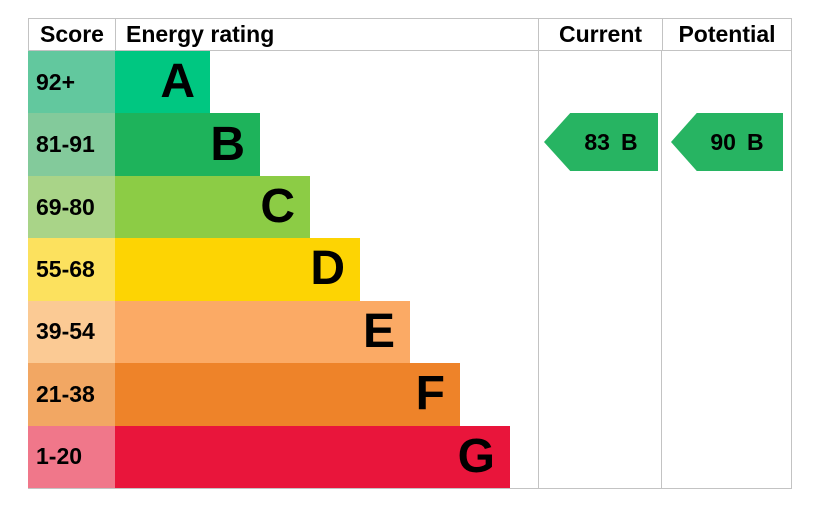 The image size is (815, 507). I want to click on band-bar-e: E, so click(262, 332).